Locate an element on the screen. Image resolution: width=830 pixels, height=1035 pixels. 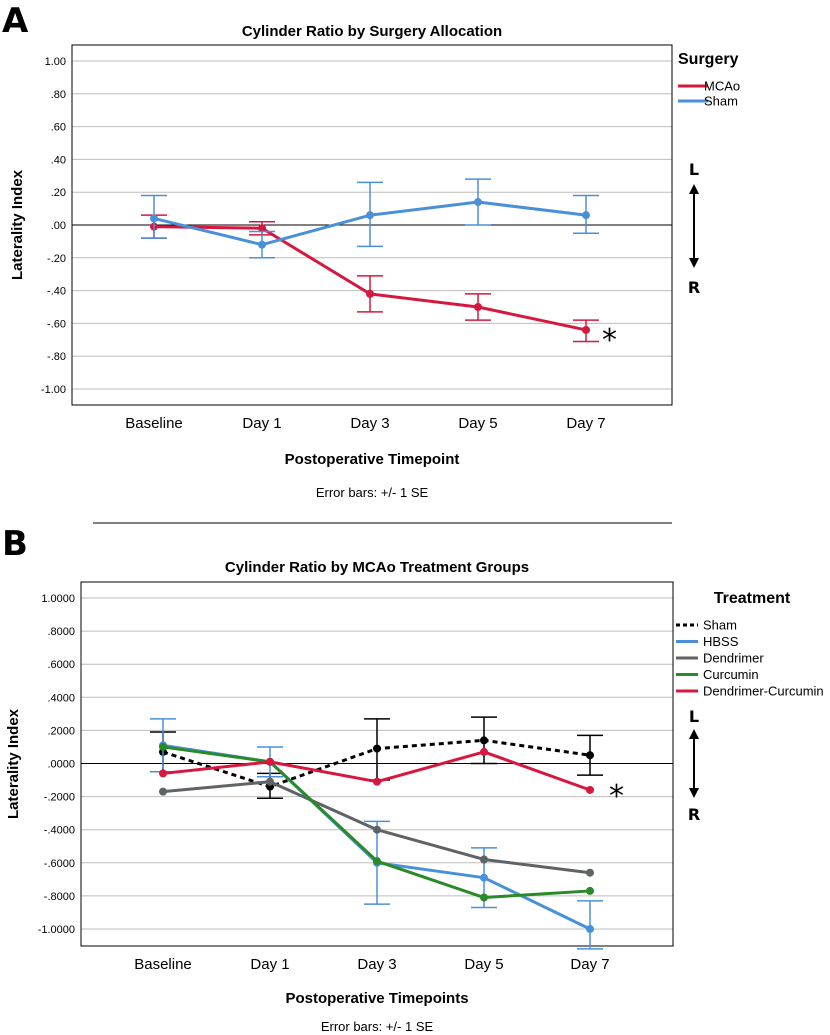
panel-a-significance-mark: * is located at coordinates (609, 340).